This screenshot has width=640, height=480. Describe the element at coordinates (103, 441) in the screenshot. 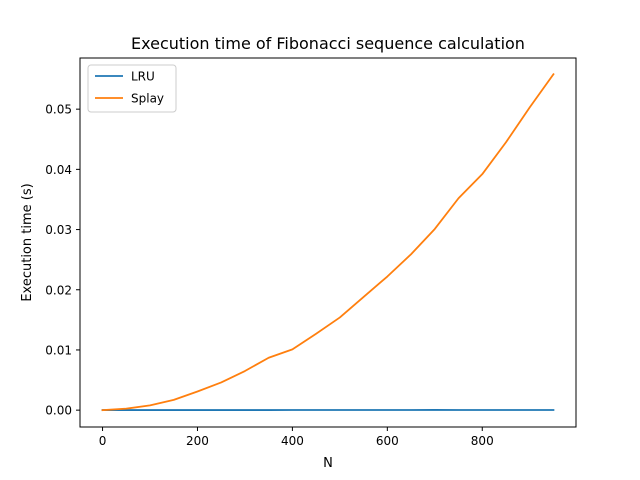

I see `x-tick-label: 0` at that location.